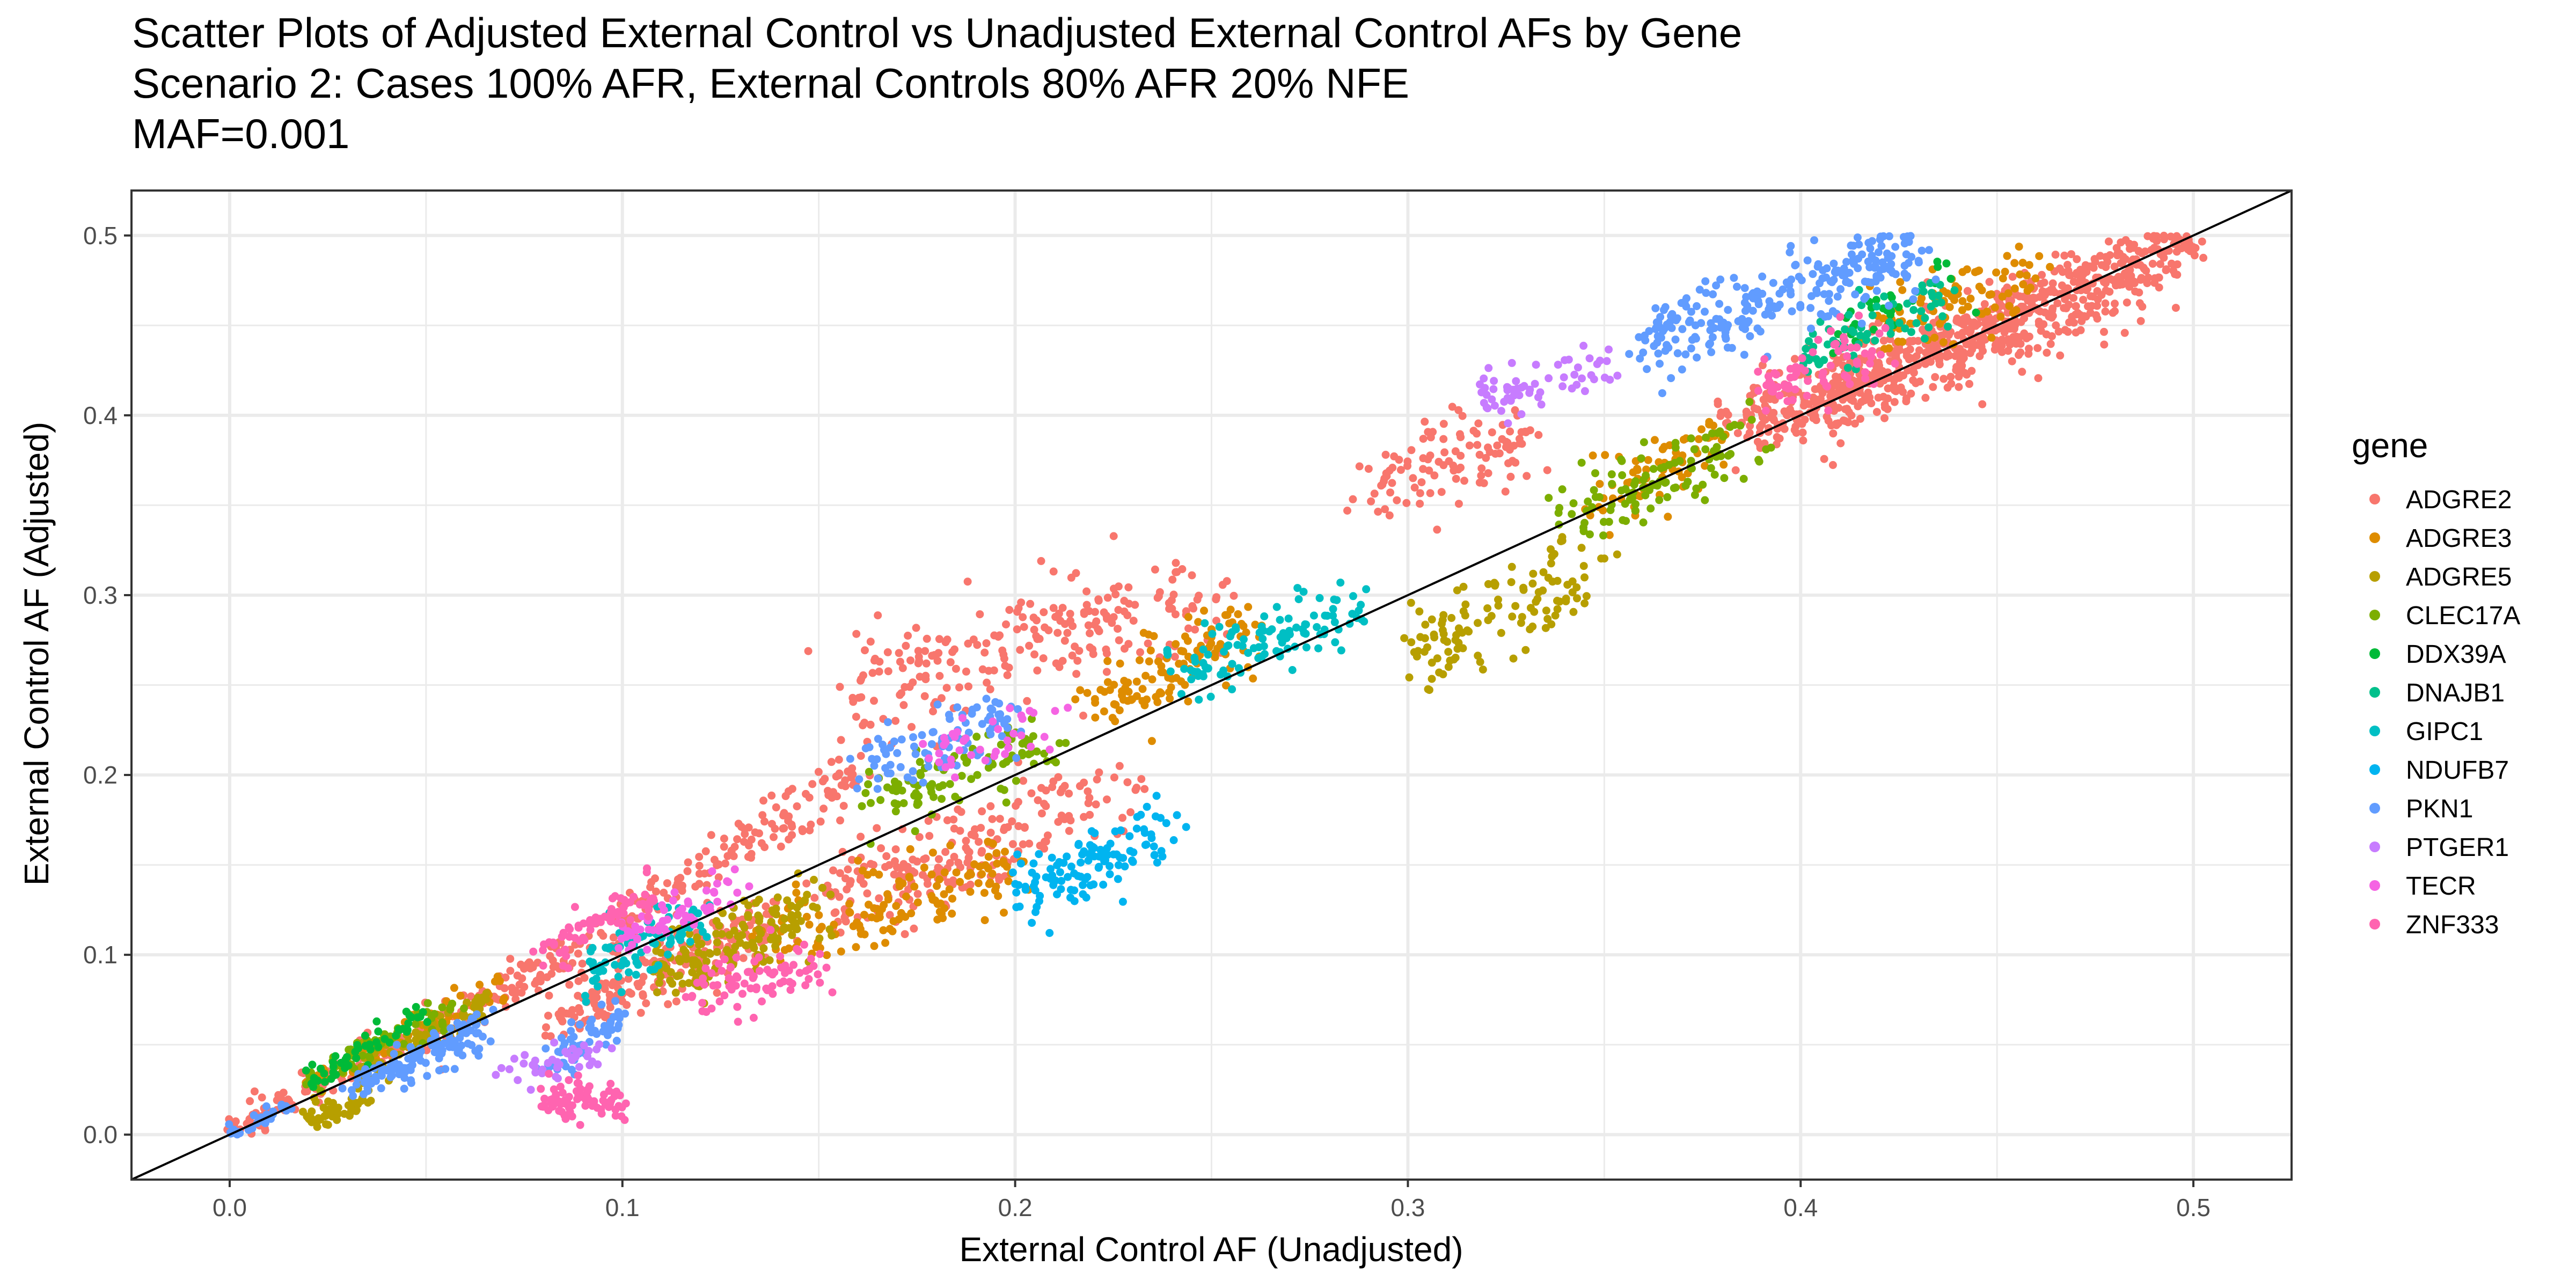  Describe the element at coordinates (100, 1134) in the screenshot. I see `y-tick-label: 0.0` at that location.